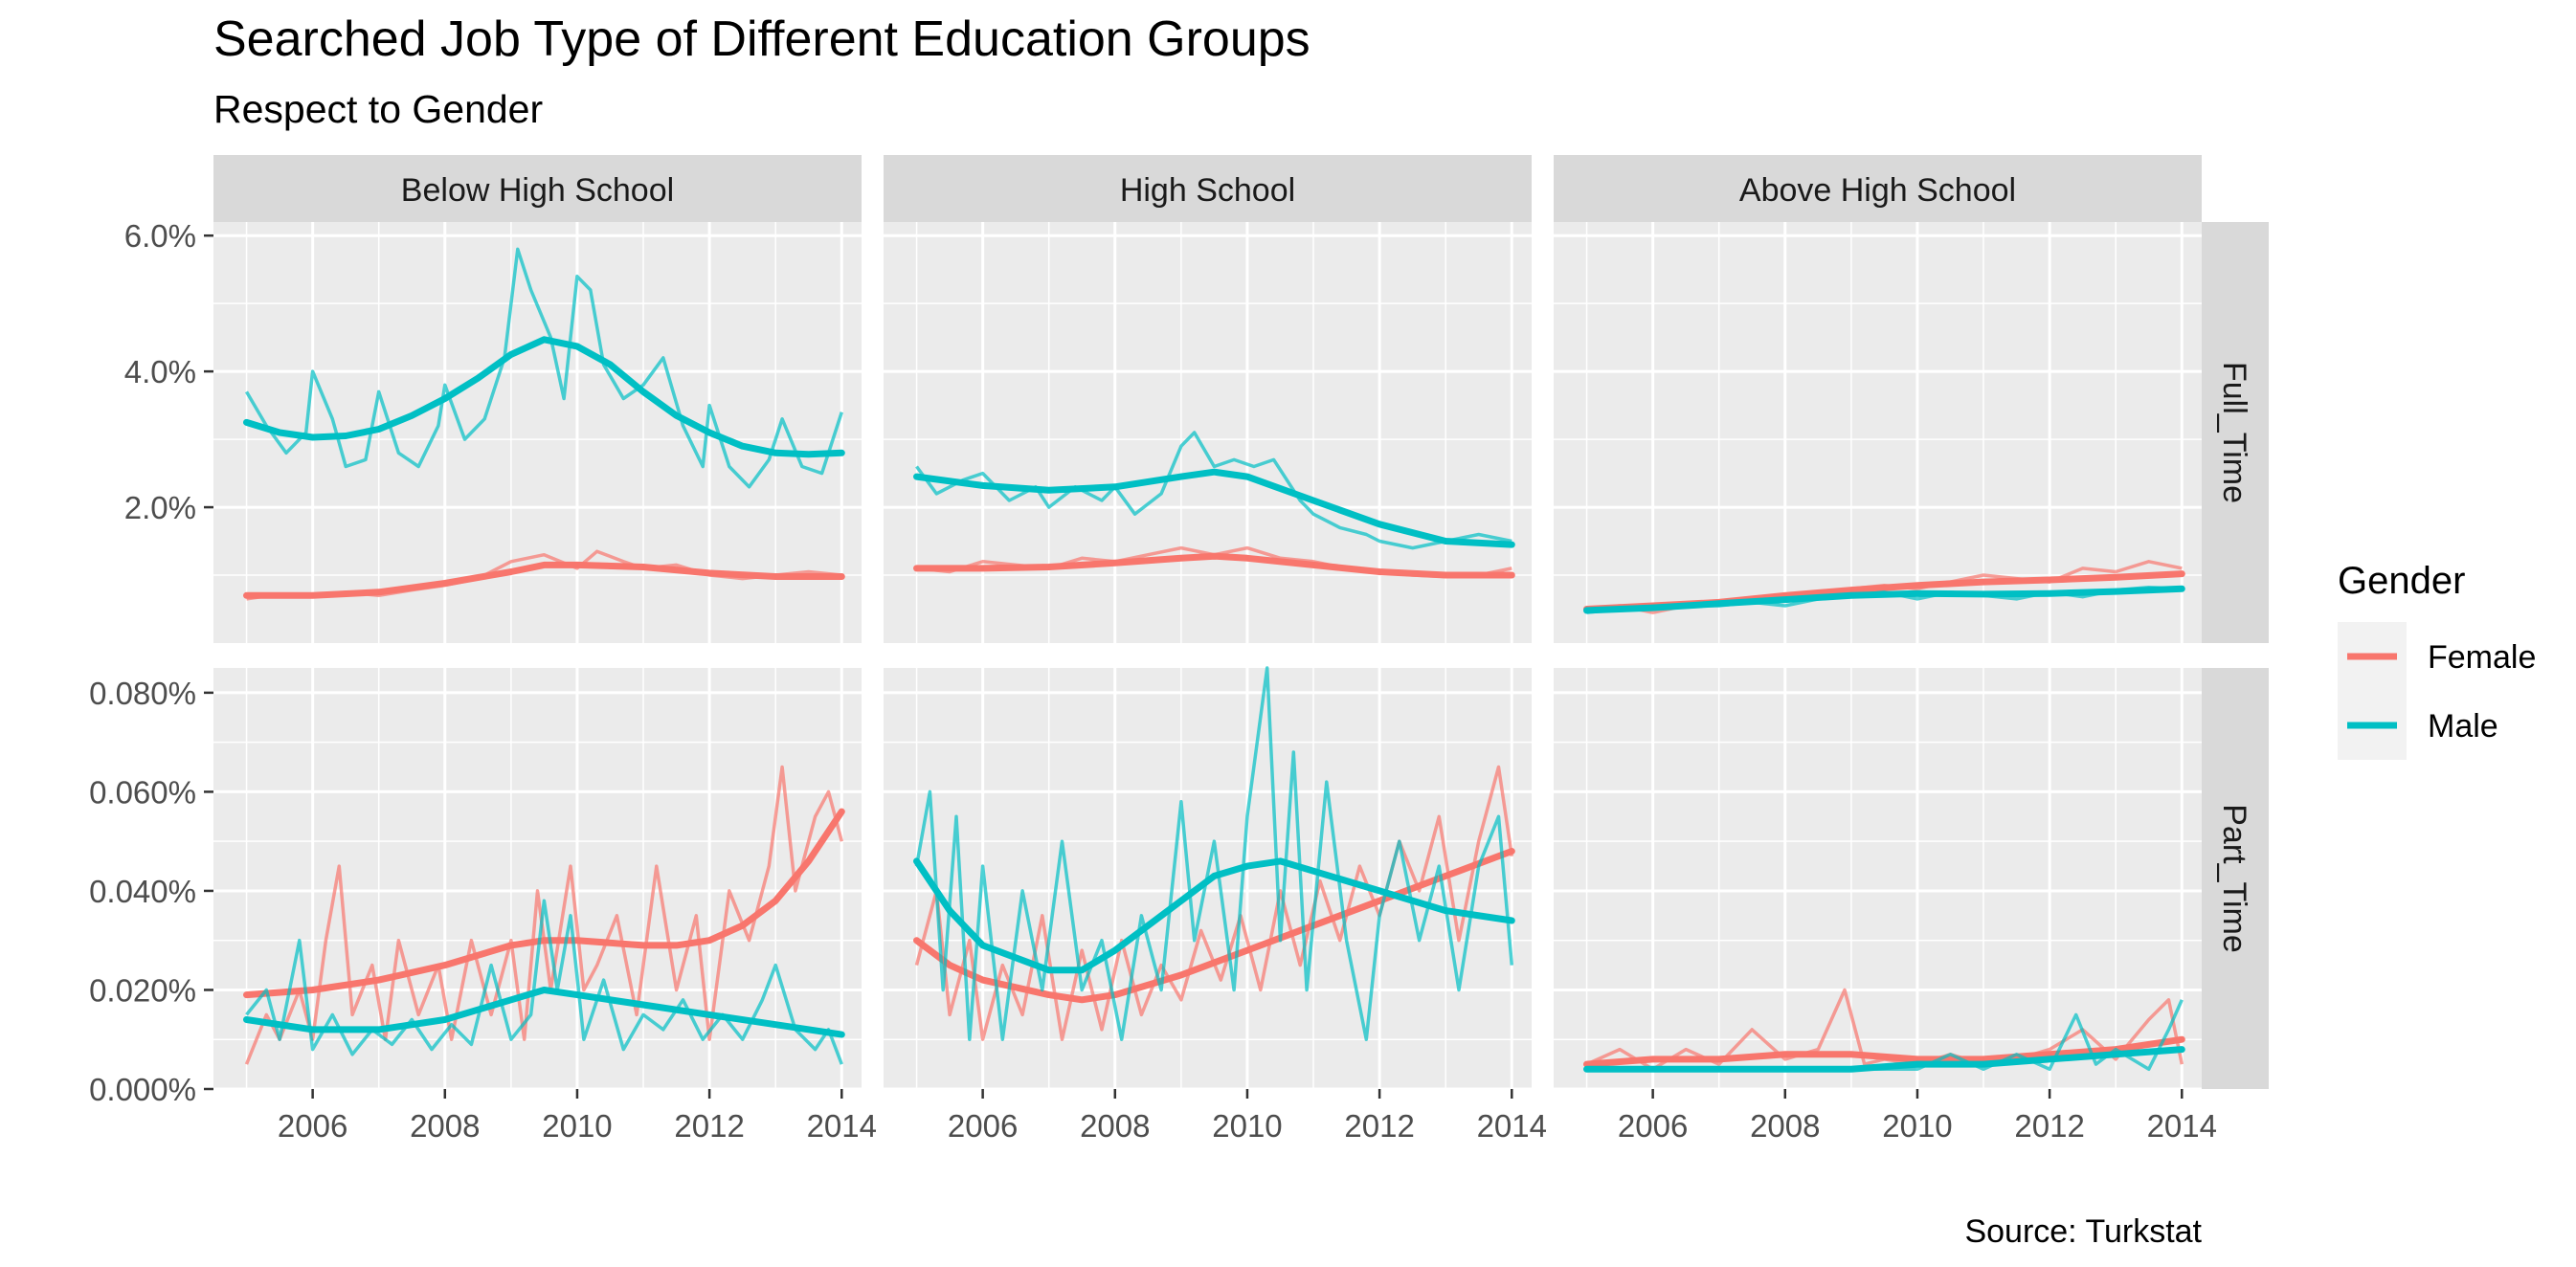 This screenshot has height=1267, width=2576. What do you see at coordinates (2083, 1231) in the screenshot?
I see `chart-caption: Source: Turkstat` at bounding box center [2083, 1231].